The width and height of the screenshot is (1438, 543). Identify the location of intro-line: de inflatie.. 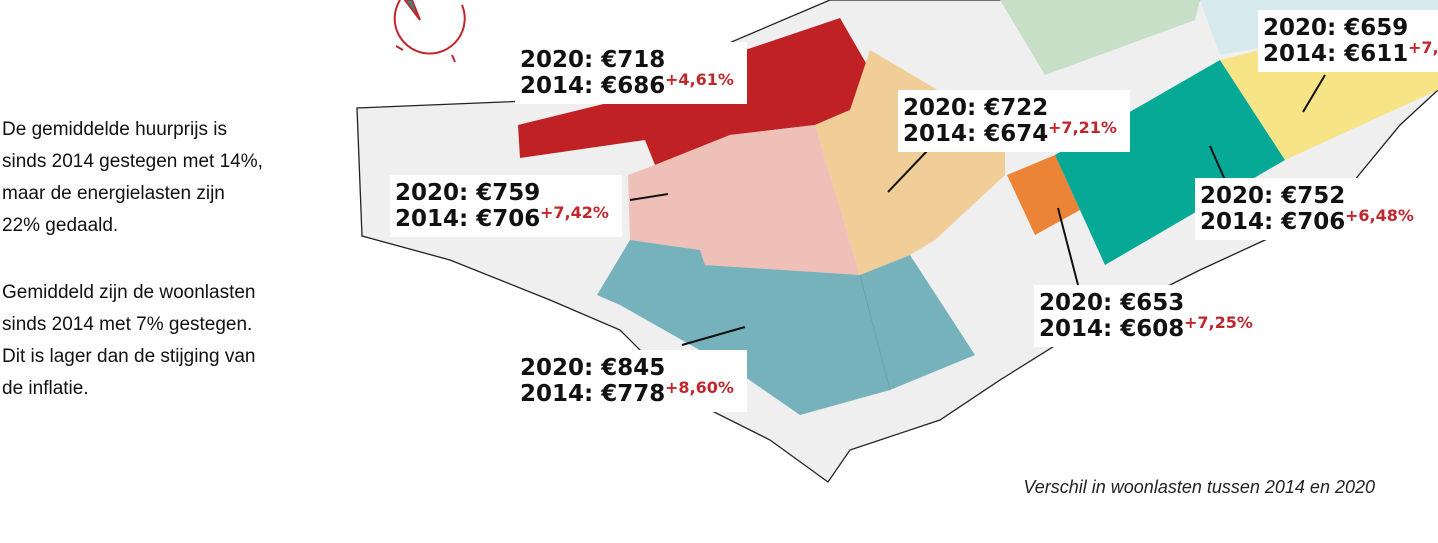
(45, 388).